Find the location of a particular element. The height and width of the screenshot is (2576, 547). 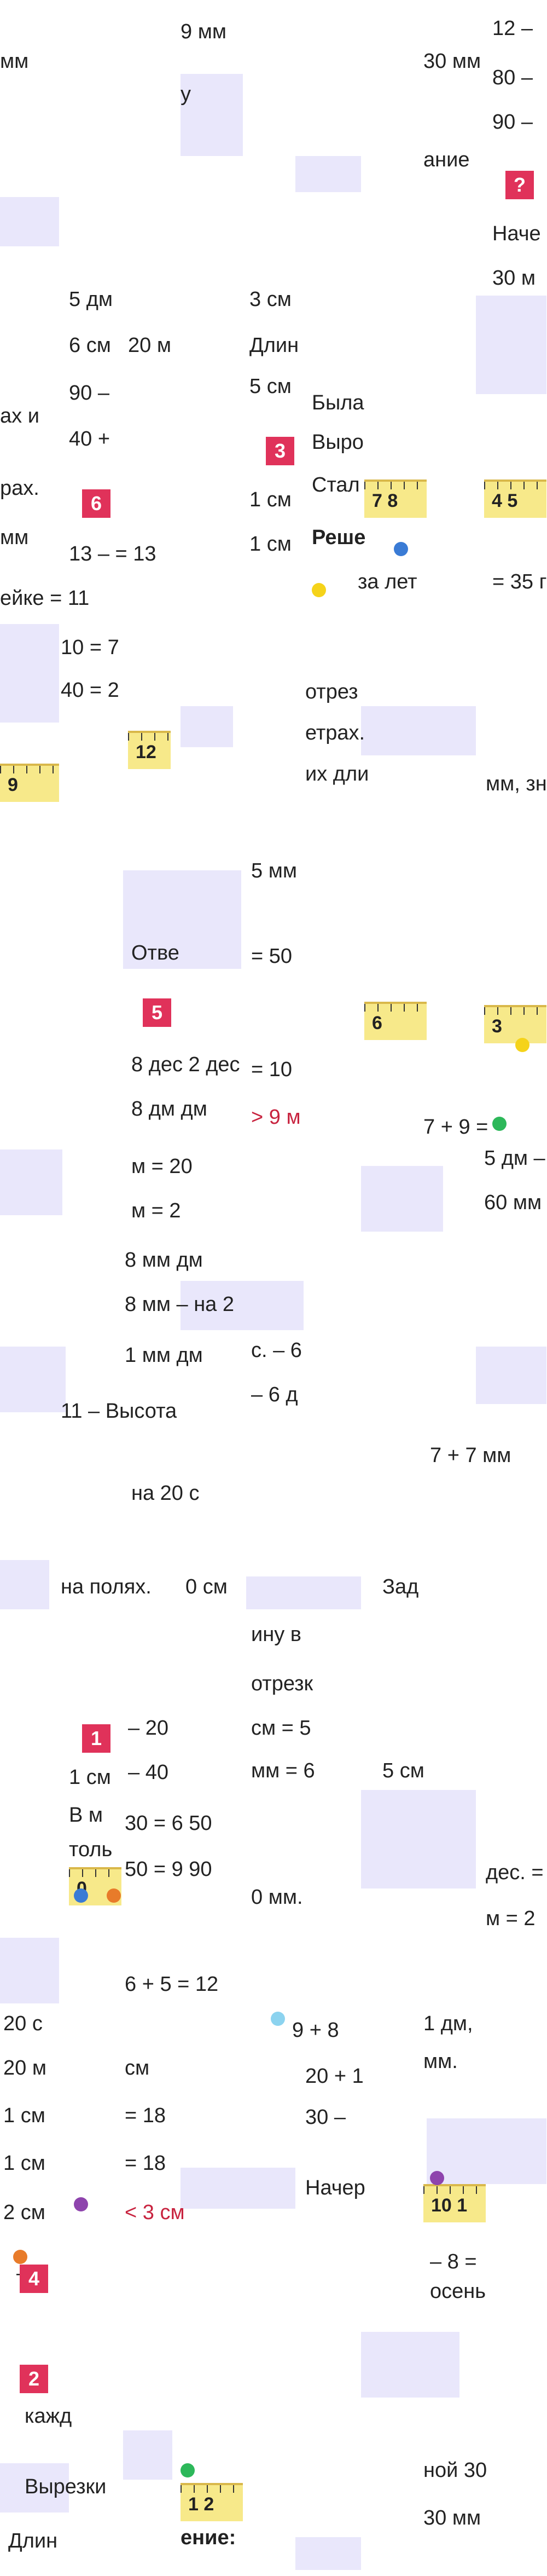

text-fragment: – 6 д is located at coordinates (275, 1395).